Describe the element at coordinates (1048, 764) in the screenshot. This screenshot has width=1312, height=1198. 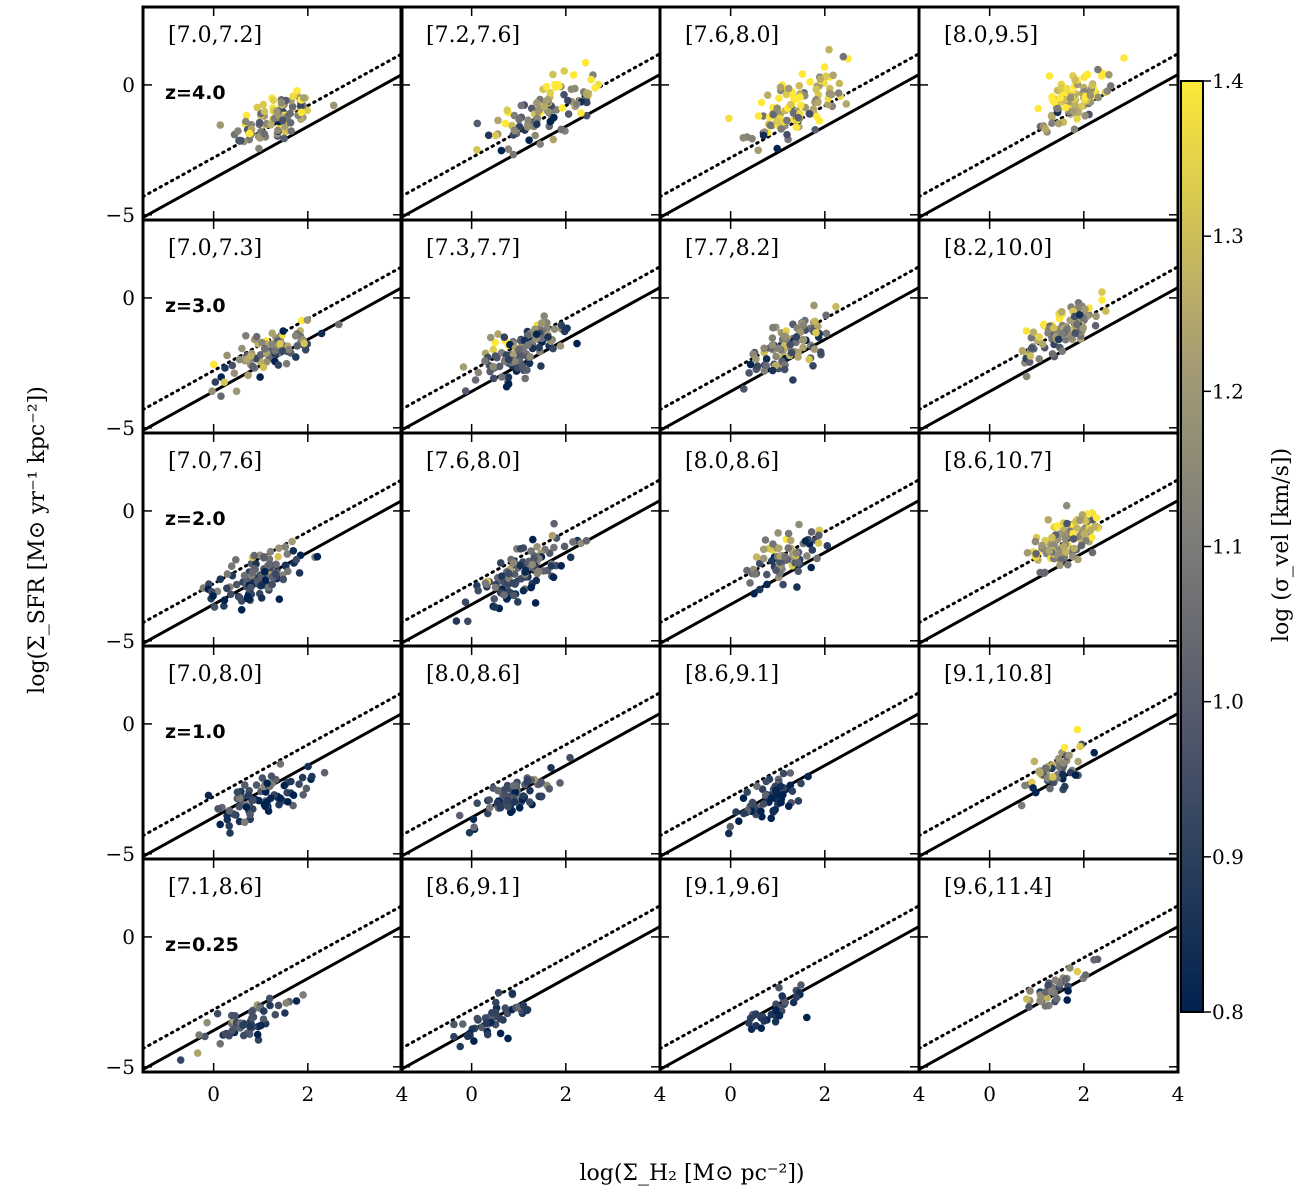
I see `reference-line-dotted` at that location.